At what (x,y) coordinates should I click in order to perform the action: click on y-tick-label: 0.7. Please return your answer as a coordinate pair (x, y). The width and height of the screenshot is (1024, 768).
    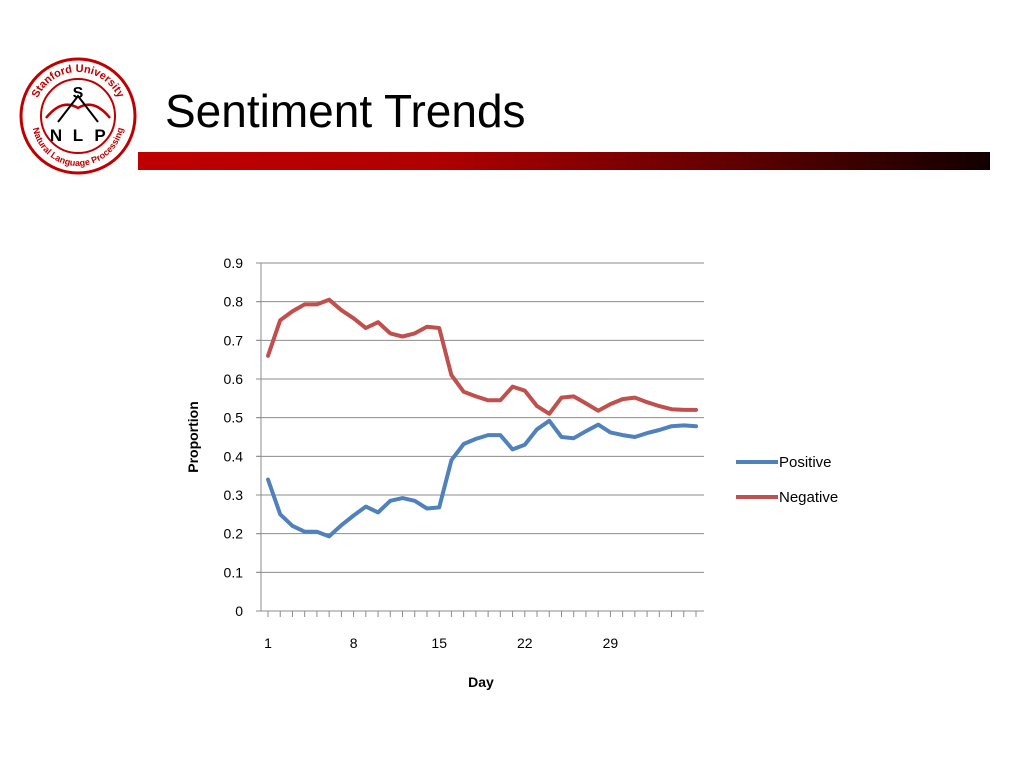
    Looking at the image, I should click on (234, 340).